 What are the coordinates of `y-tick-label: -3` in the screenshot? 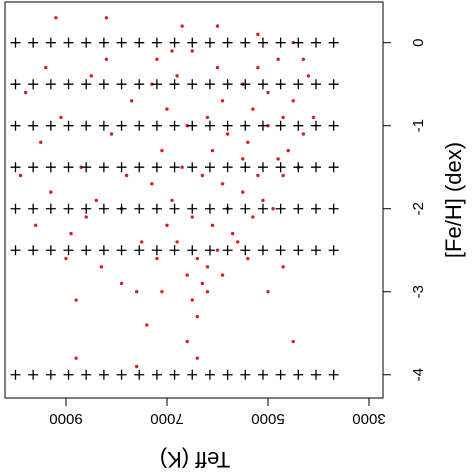 It's located at (418, 291).